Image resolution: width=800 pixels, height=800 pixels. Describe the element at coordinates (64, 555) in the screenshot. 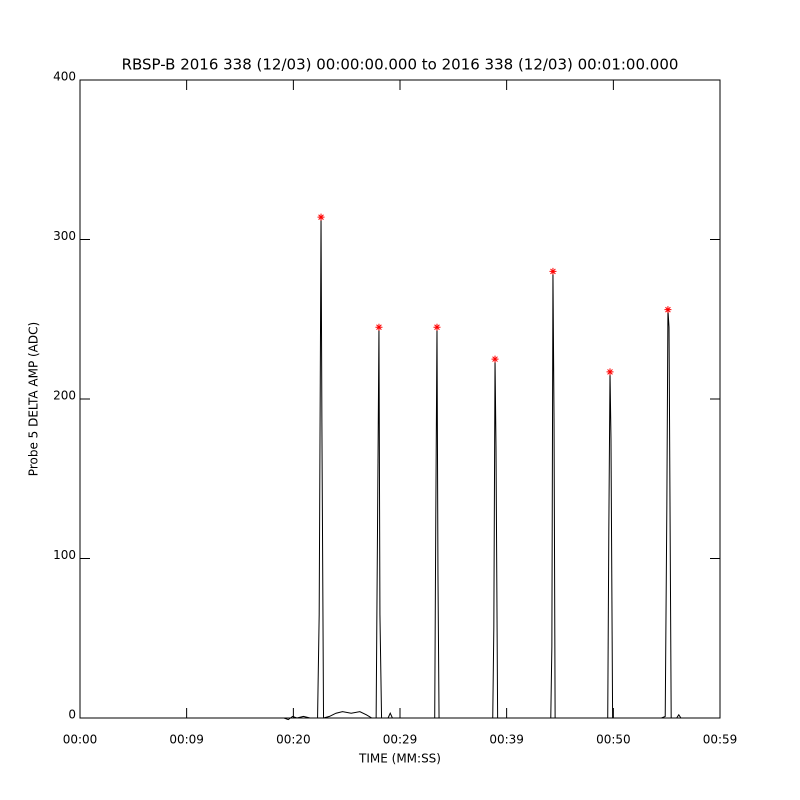

I see `y-tick-label: 100` at that location.